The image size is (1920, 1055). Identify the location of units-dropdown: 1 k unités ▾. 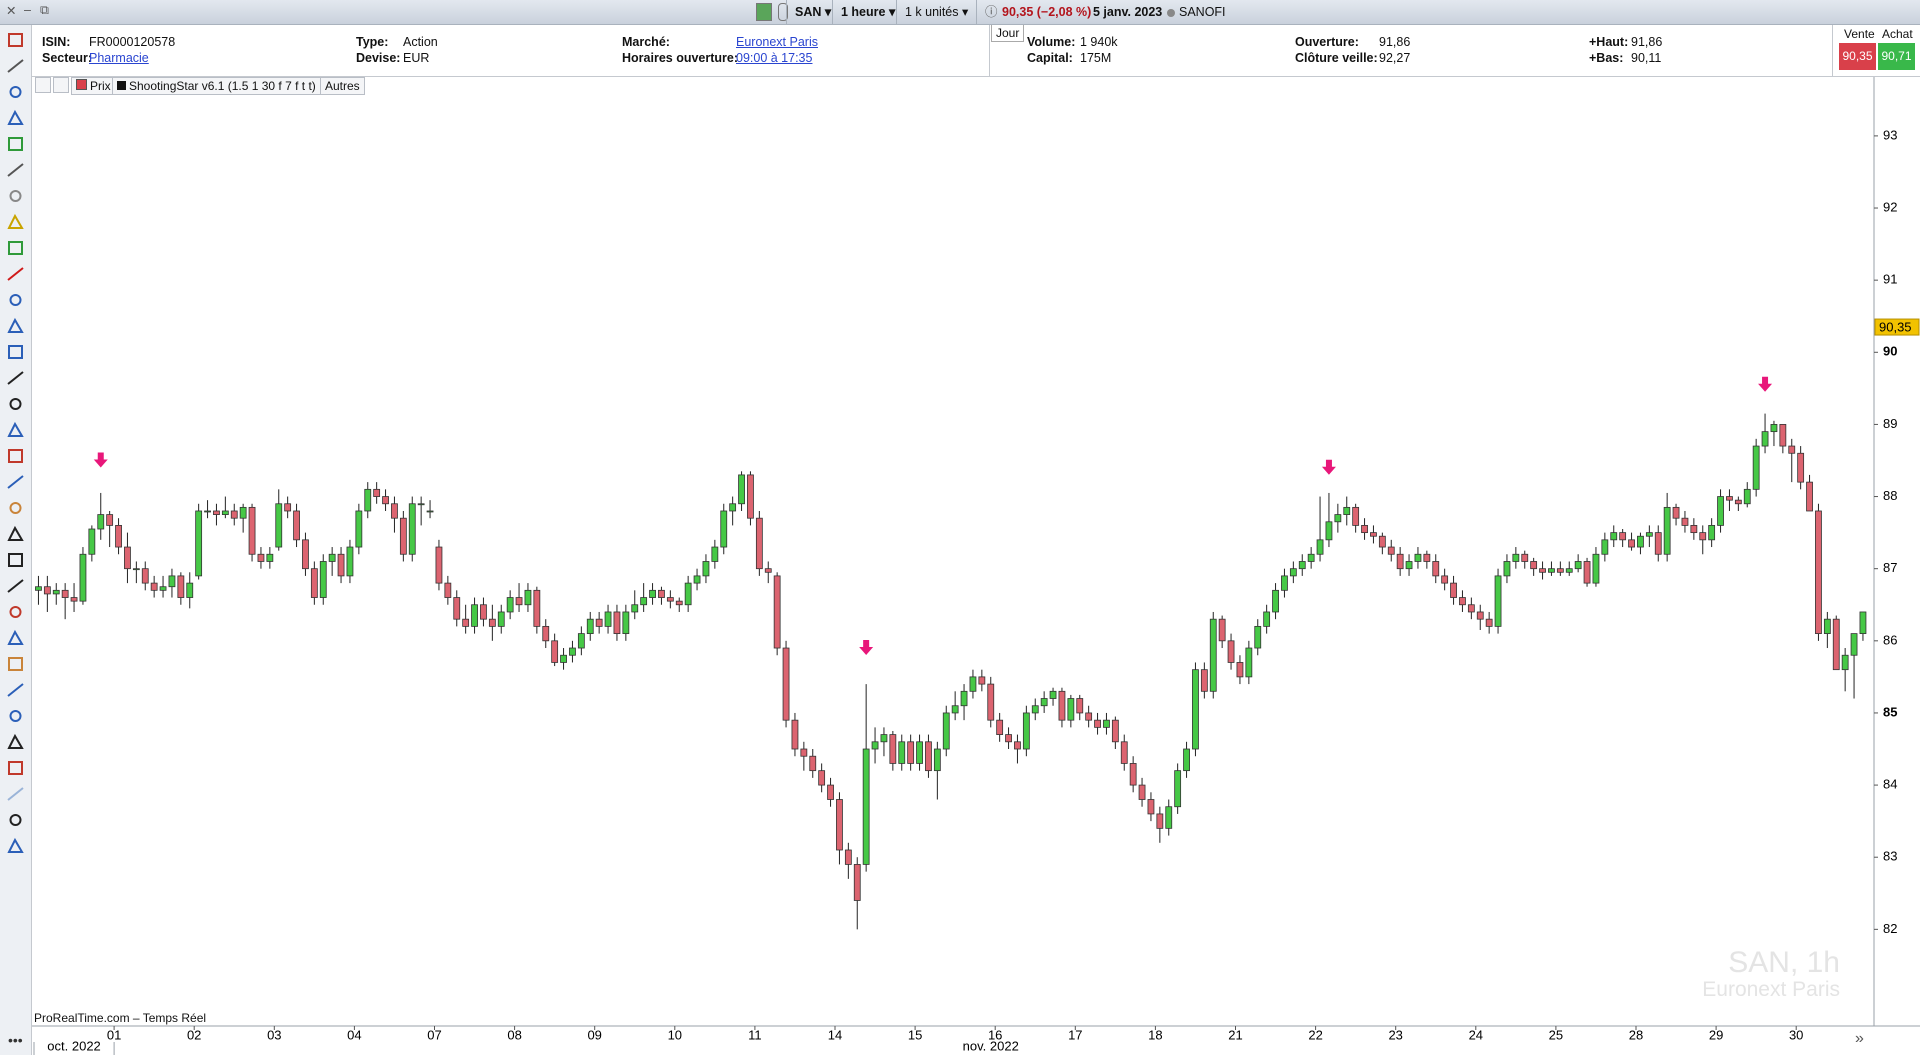
(936, 12).